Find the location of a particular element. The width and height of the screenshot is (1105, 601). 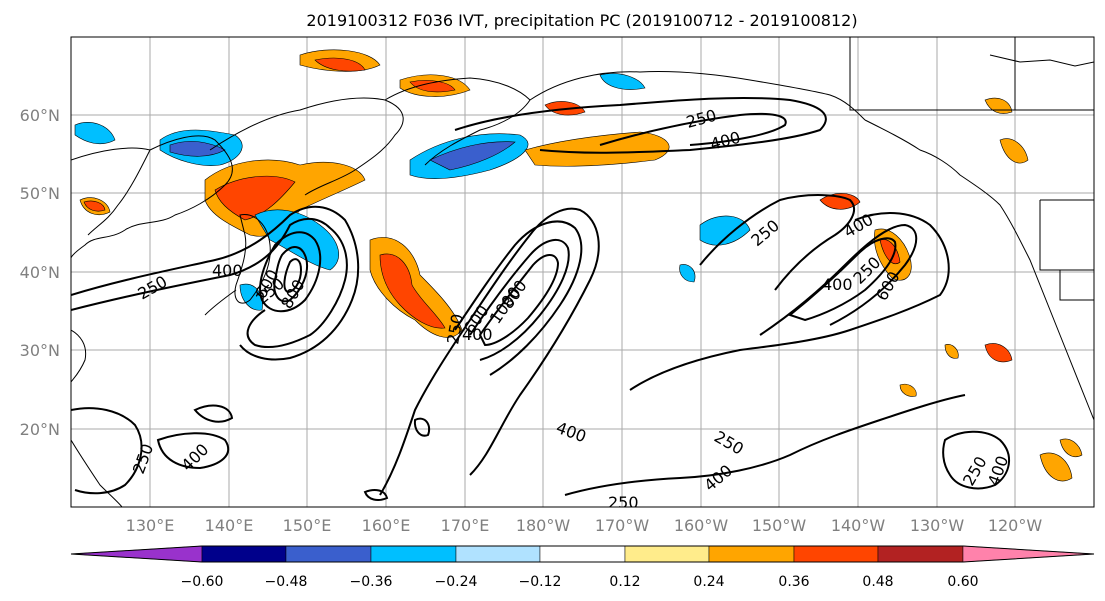

lon-label: 130°E is located at coordinates (150, 525).